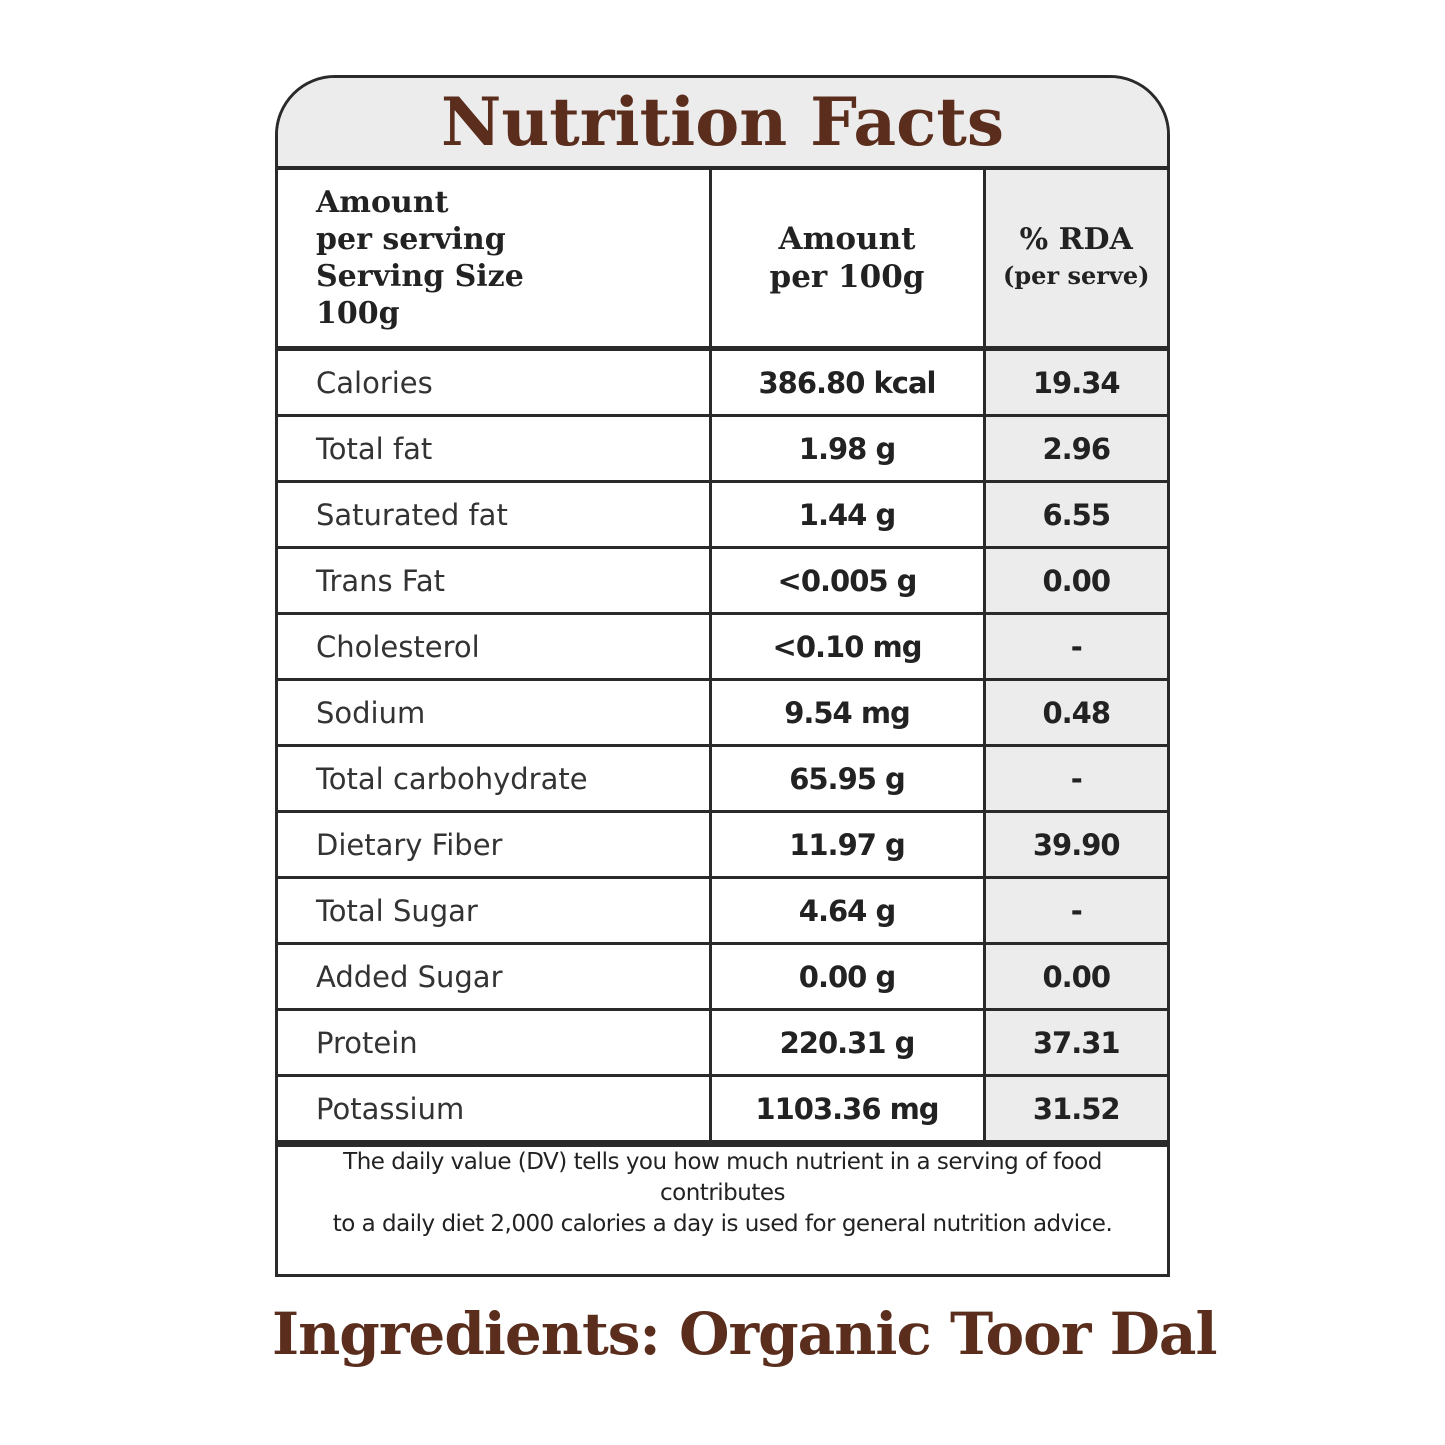  I want to click on nutrient-amount: 4.64 g, so click(847, 910).